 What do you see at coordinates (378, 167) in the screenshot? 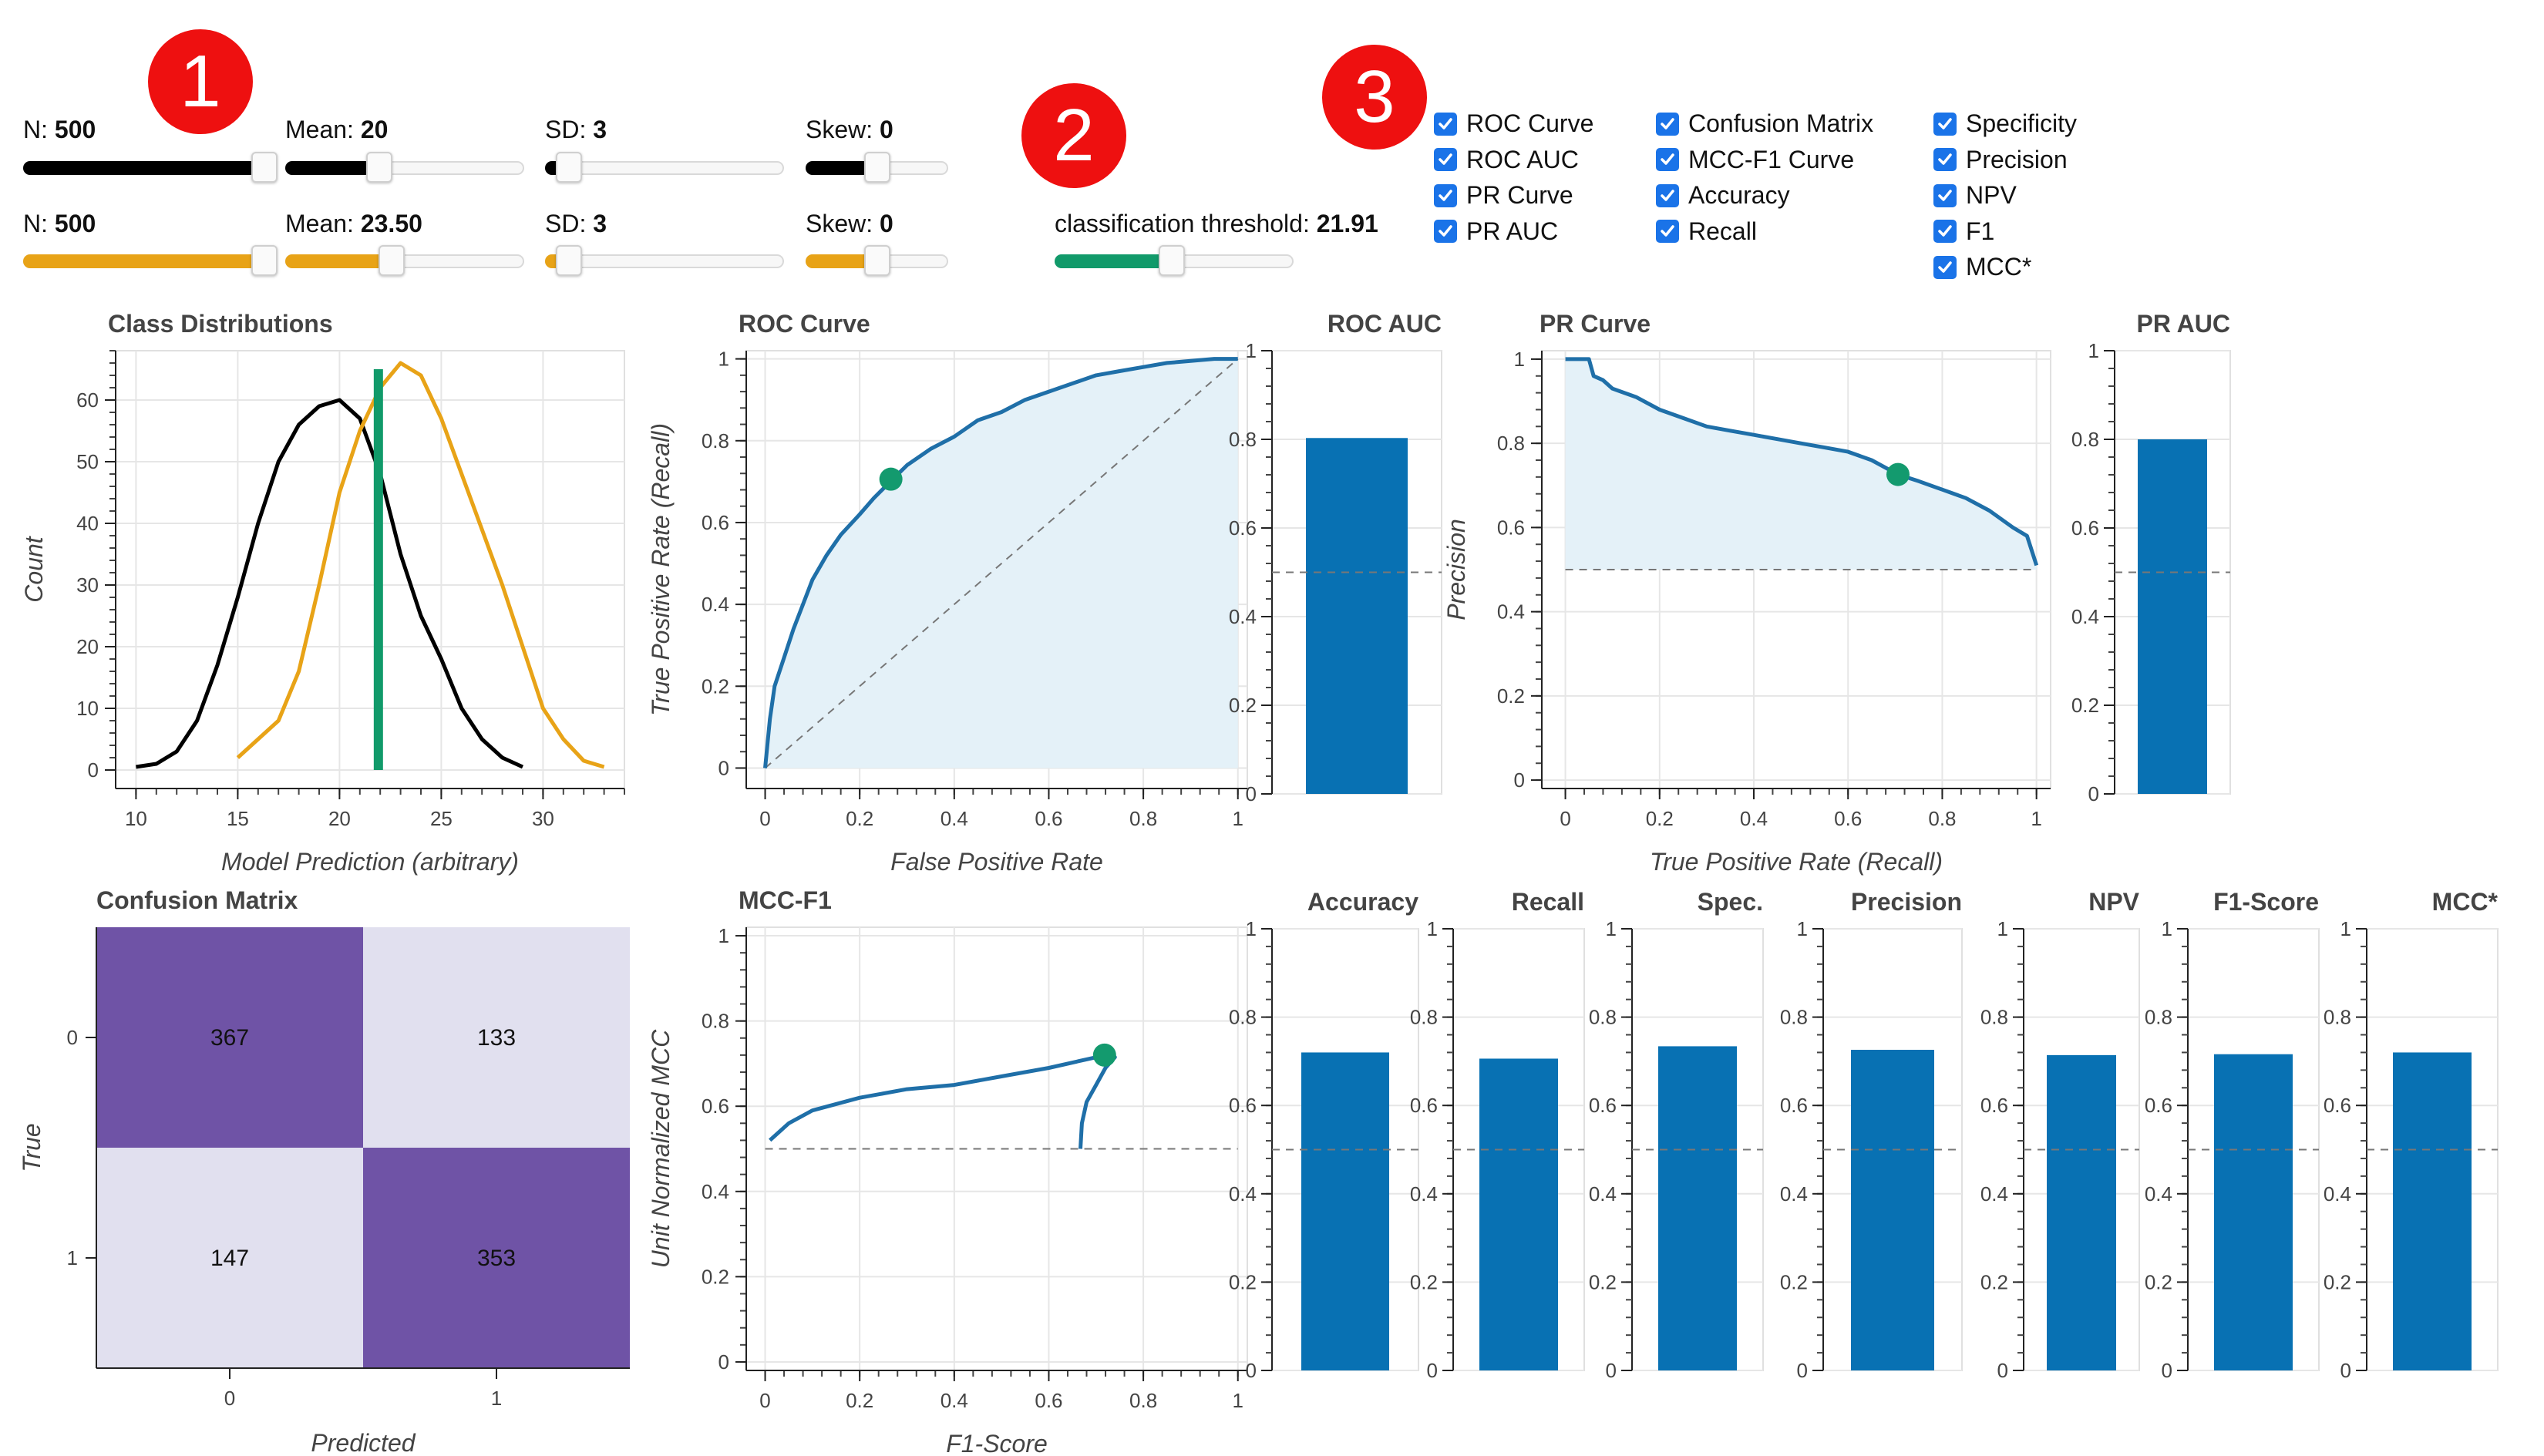
I see `neg-mean-slider-handle` at bounding box center [378, 167].